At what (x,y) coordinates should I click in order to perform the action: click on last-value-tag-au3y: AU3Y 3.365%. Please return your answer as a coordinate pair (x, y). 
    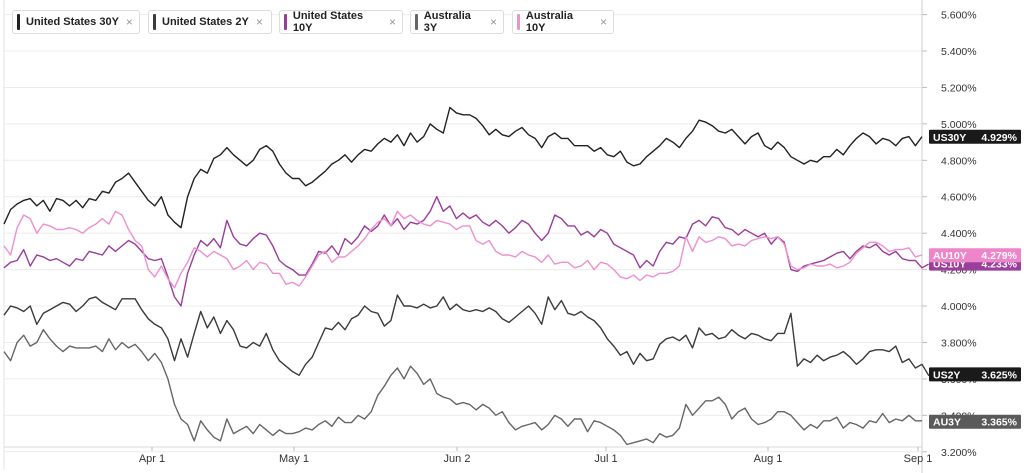
    Looking at the image, I should click on (975, 421).